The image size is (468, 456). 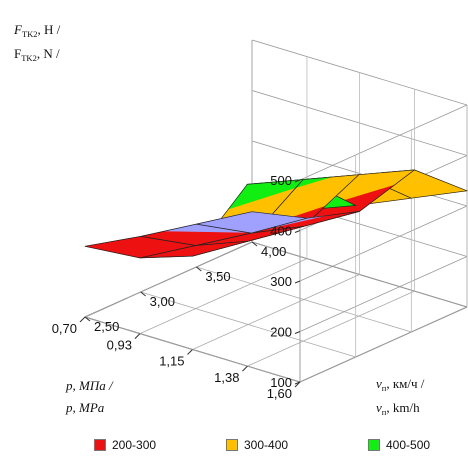 I want to click on z-tick-label: 300, so click(x=281, y=281).